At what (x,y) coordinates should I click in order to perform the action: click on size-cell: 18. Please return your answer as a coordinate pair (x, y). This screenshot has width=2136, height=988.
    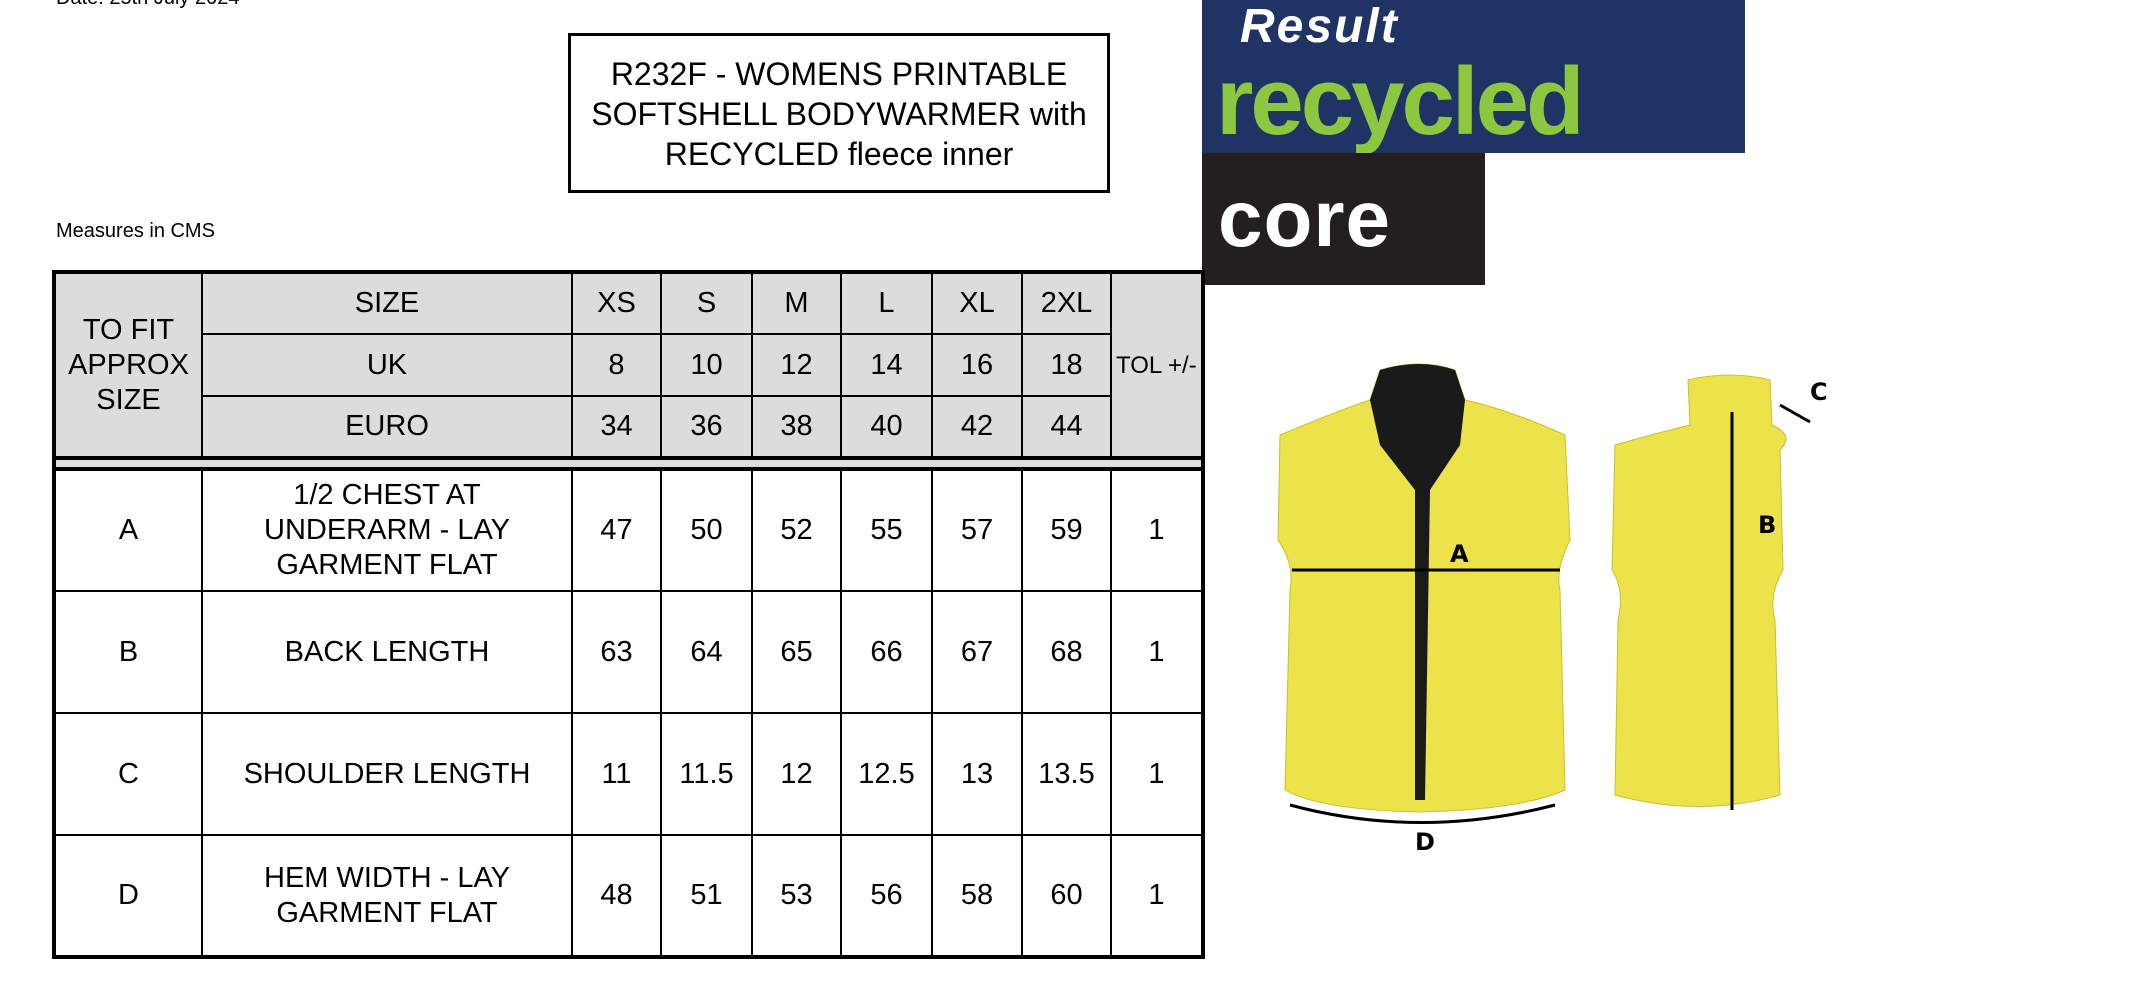
    Looking at the image, I should click on (1066, 365).